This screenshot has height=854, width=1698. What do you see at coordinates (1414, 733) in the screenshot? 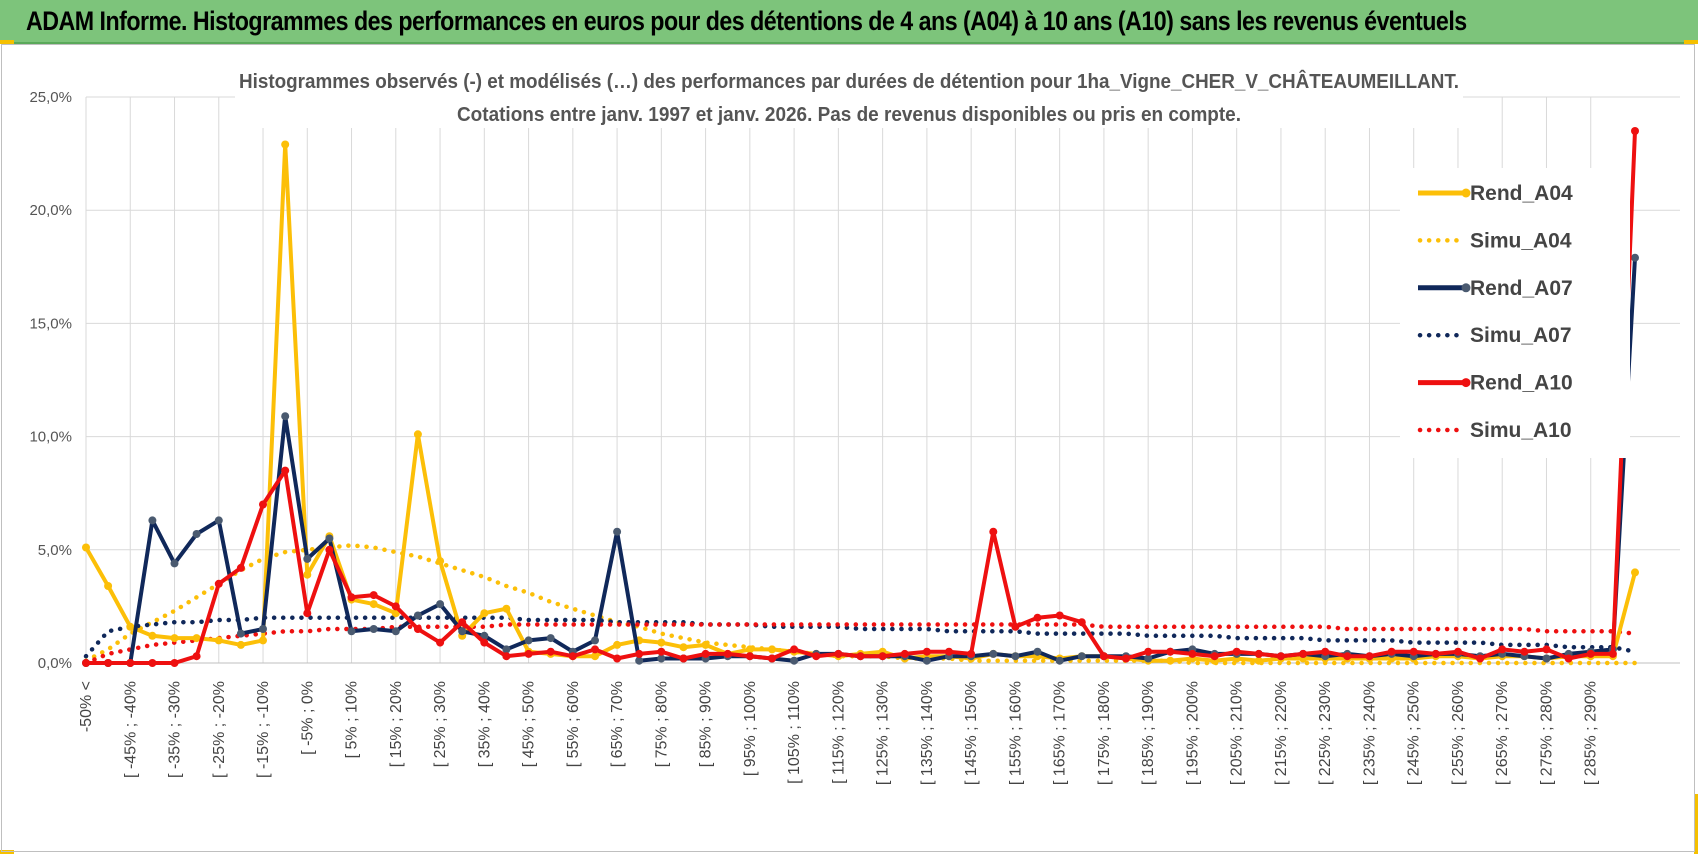
I see `x-tick-label: [ 245% ; 250%` at bounding box center [1414, 733].